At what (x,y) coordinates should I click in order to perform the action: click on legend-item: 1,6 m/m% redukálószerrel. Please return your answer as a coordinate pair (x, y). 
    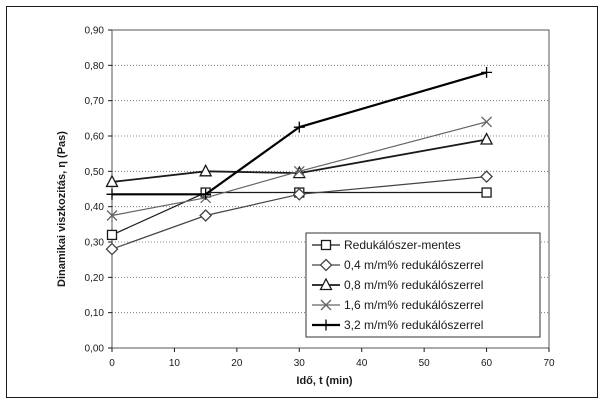
    Looking at the image, I should click on (397, 305).